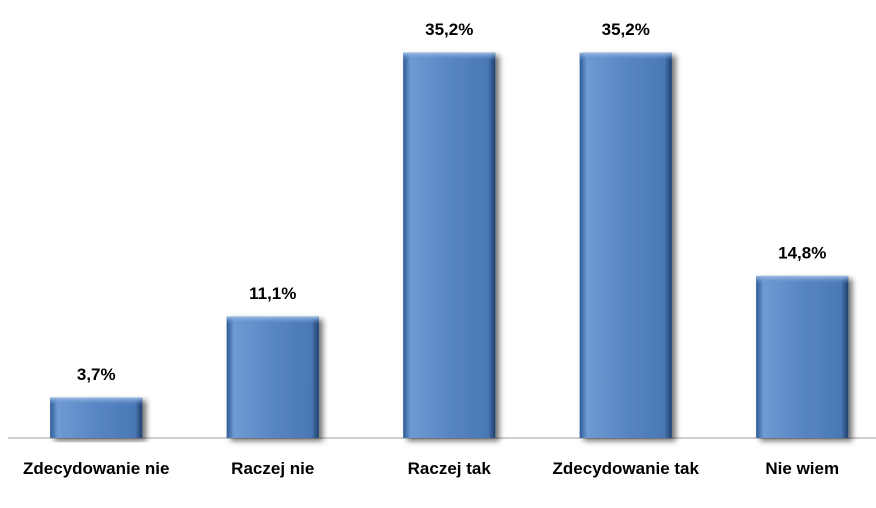 The width and height of the screenshot is (876, 508). I want to click on value-label: 3,7%, so click(96, 374).